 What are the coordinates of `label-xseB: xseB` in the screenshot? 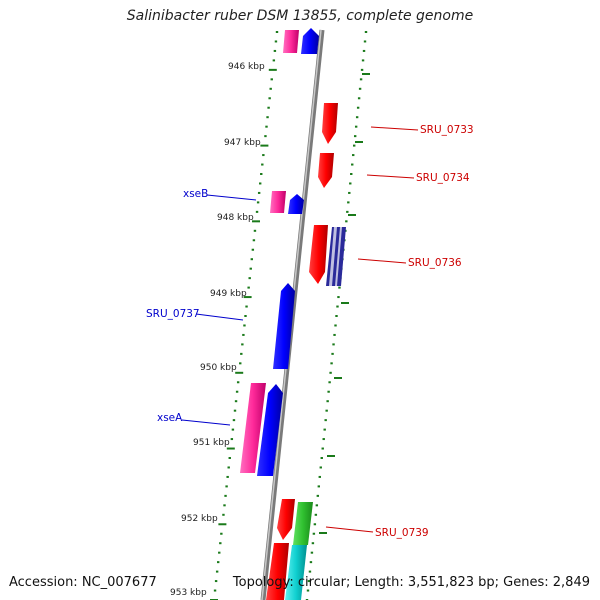 It's located at (195, 194).